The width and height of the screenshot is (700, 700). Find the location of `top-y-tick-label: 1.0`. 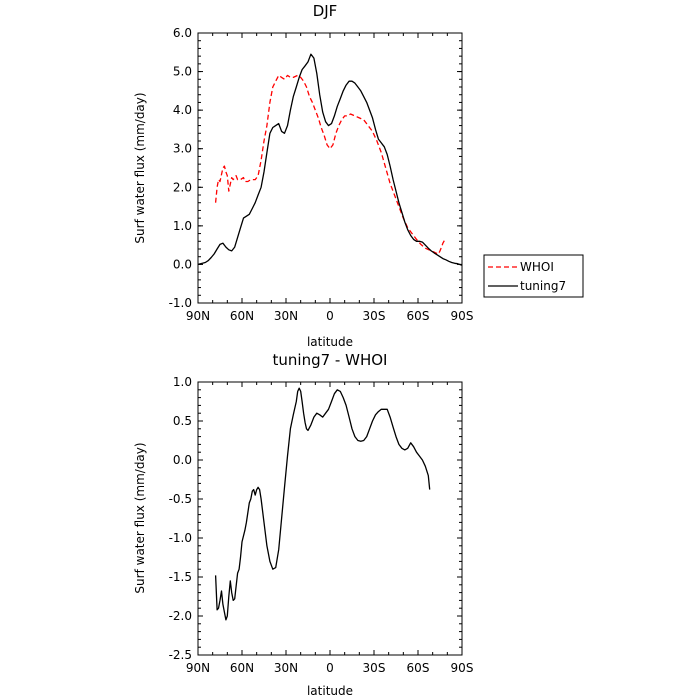

top-y-tick-label: 1.0 is located at coordinates (182, 226).